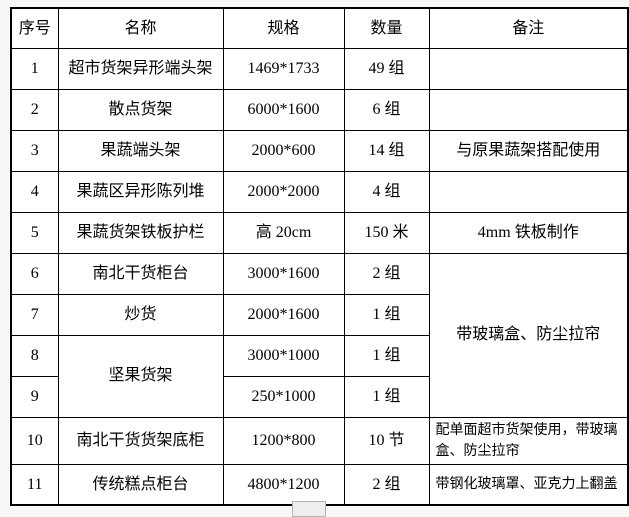  What do you see at coordinates (34, 150) in the screenshot?
I see `cell-no: 3` at bounding box center [34, 150].